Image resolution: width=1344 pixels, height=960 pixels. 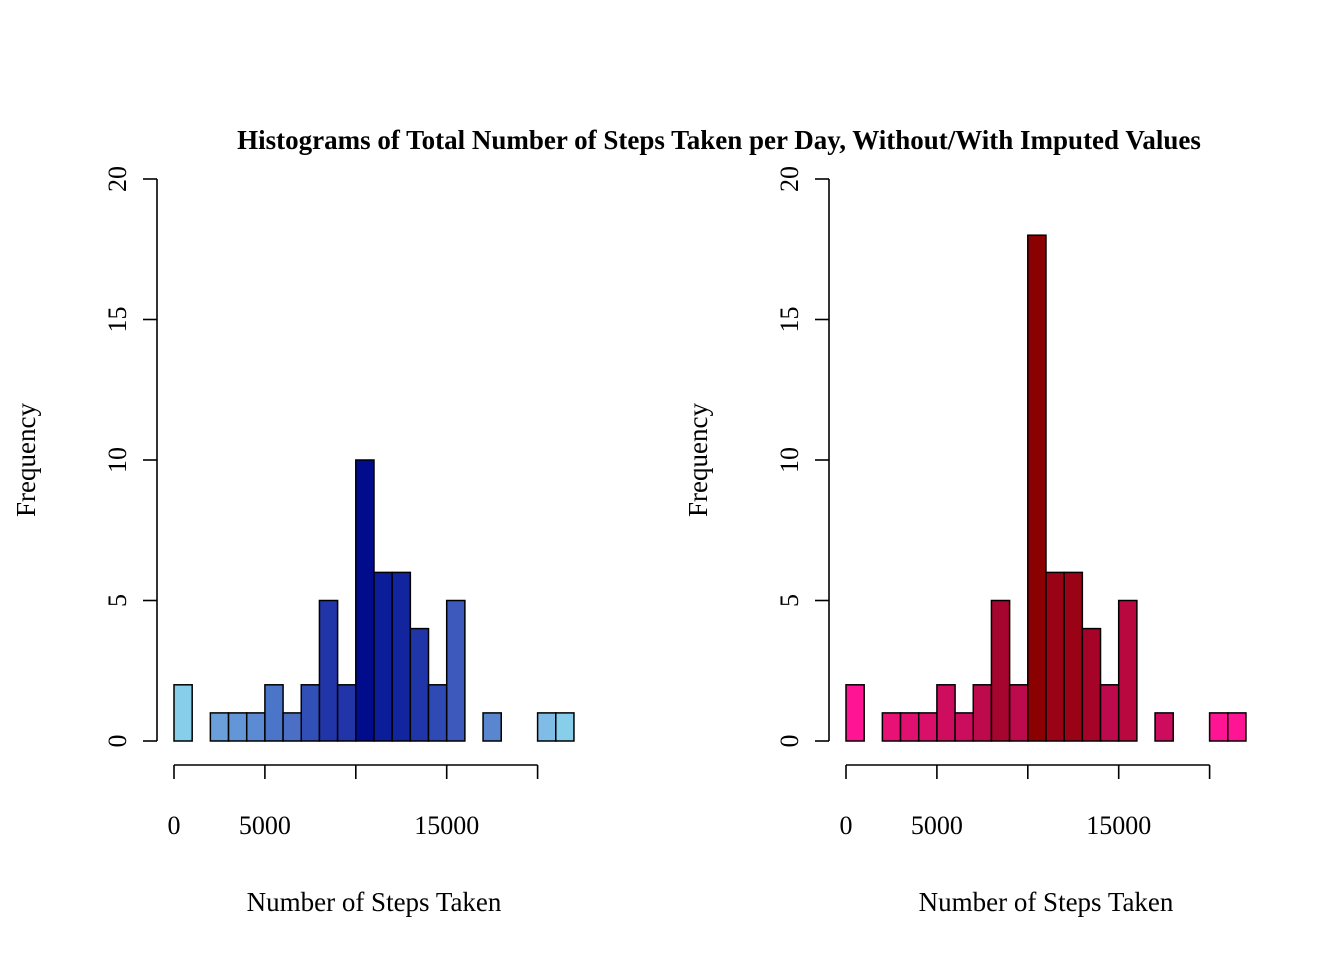 What do you see at coordinates (789, 600) in the screenshot?
I see `right-y-tick-label: 5` at bounding box center [789, 600].